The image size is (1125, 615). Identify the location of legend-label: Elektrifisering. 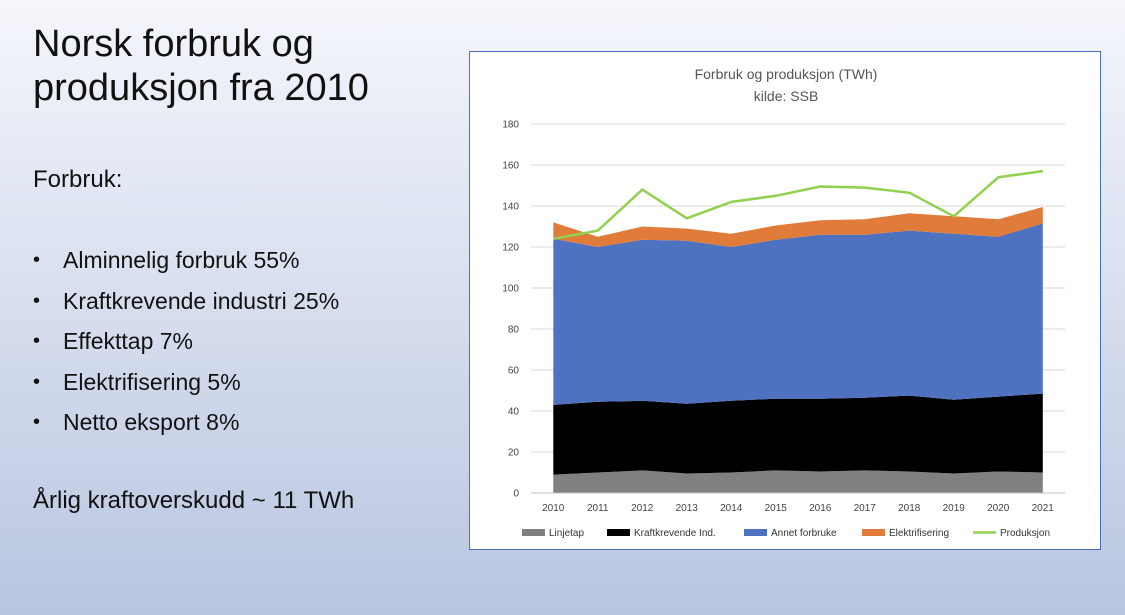
(919, 533).